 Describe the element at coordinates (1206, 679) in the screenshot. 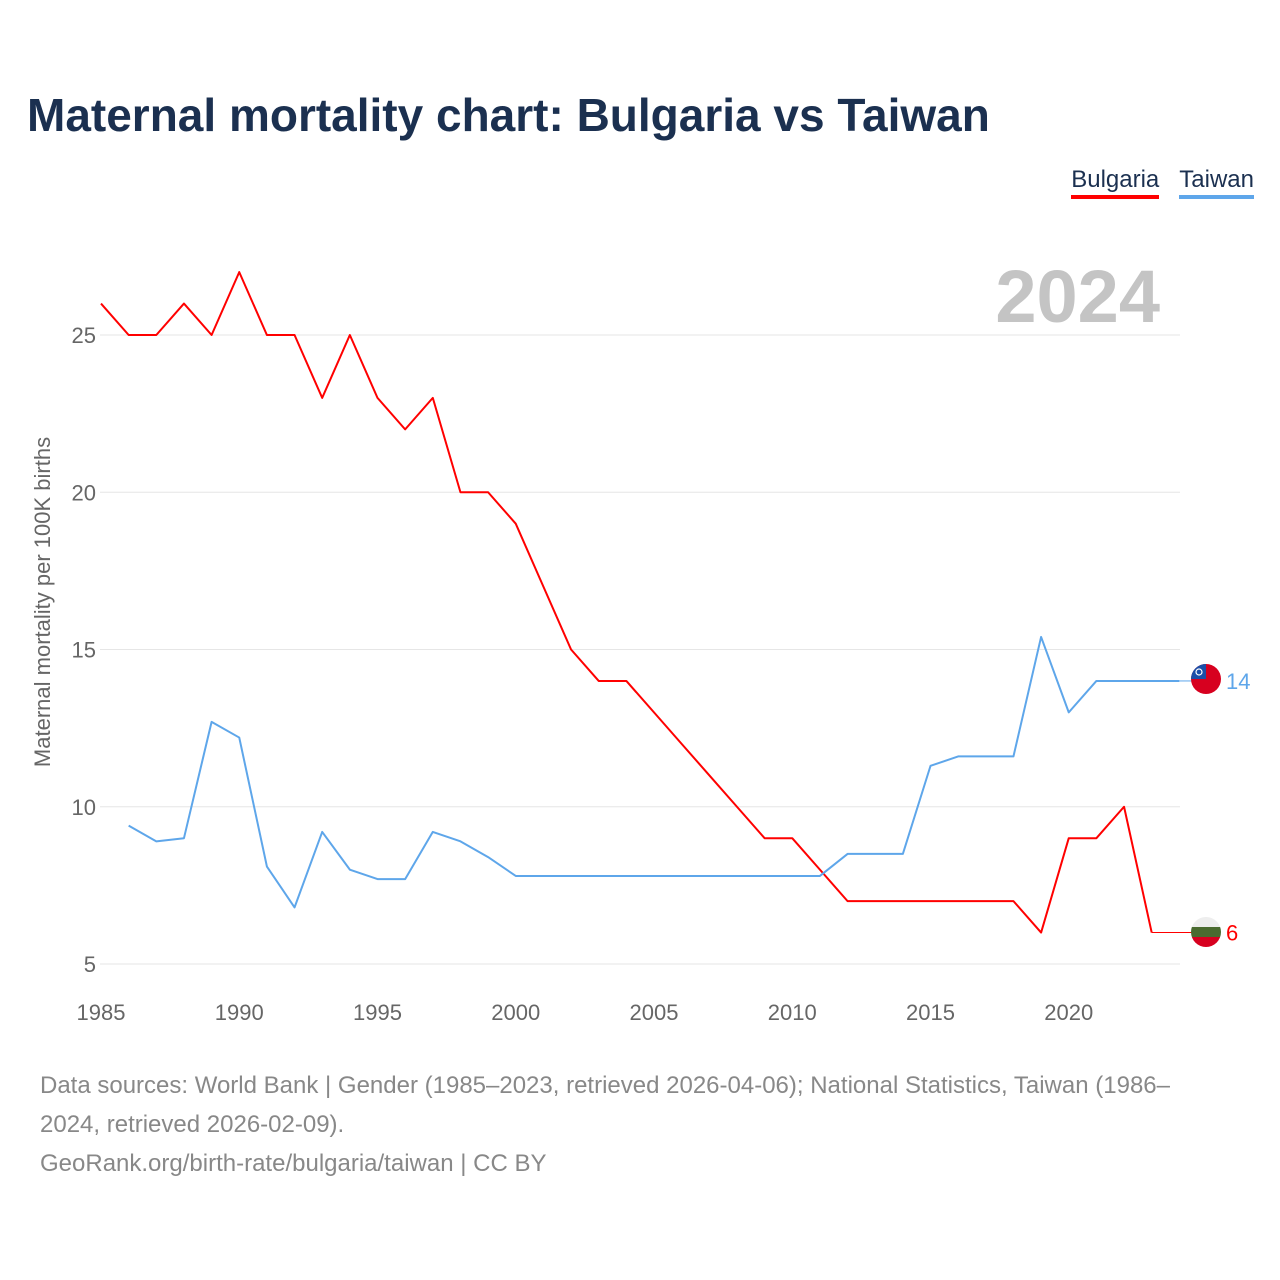

I see `taiwan-flag-icon` at that location.